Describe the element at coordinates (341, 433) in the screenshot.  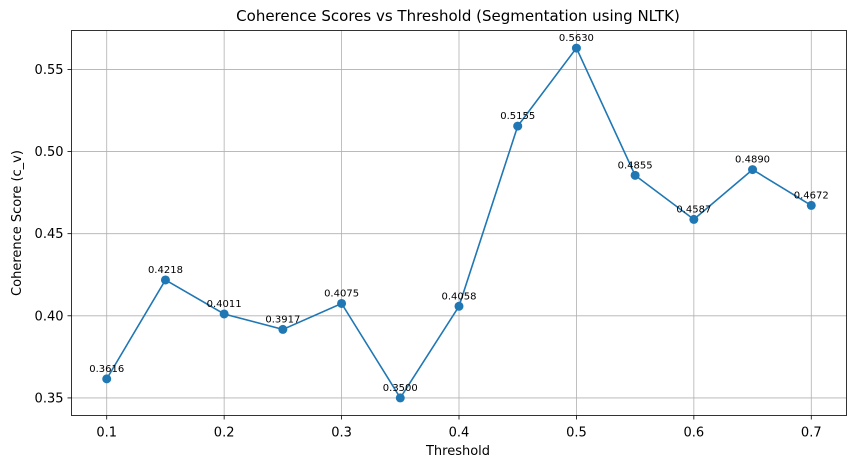
I see `x-tick-label: 0.3` at that location.